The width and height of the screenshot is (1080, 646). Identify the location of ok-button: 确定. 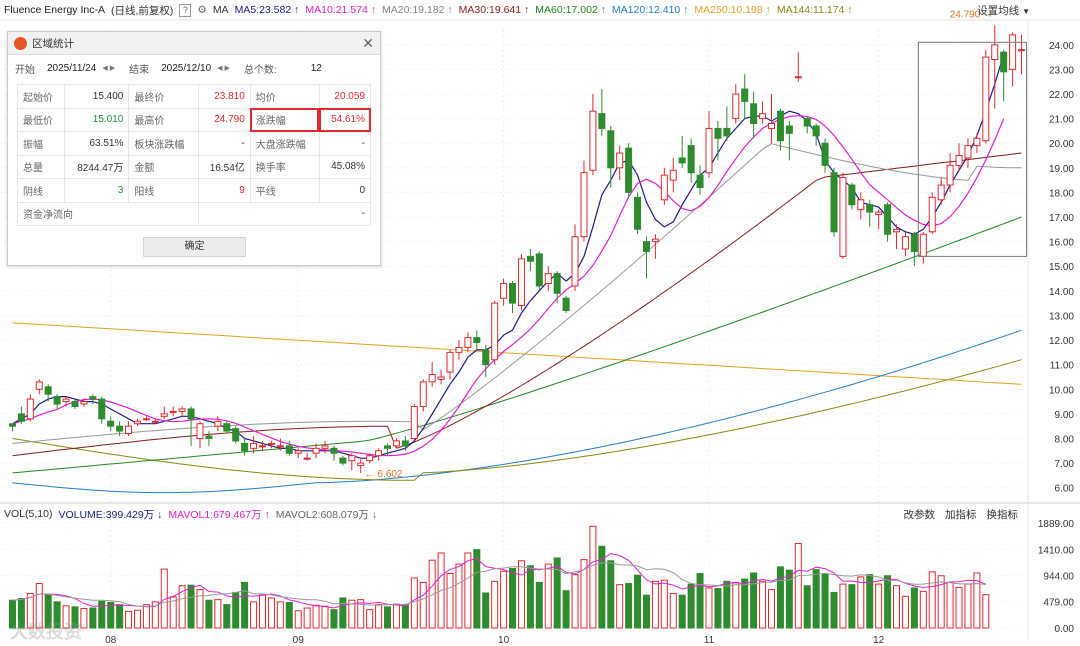
(194, 247).